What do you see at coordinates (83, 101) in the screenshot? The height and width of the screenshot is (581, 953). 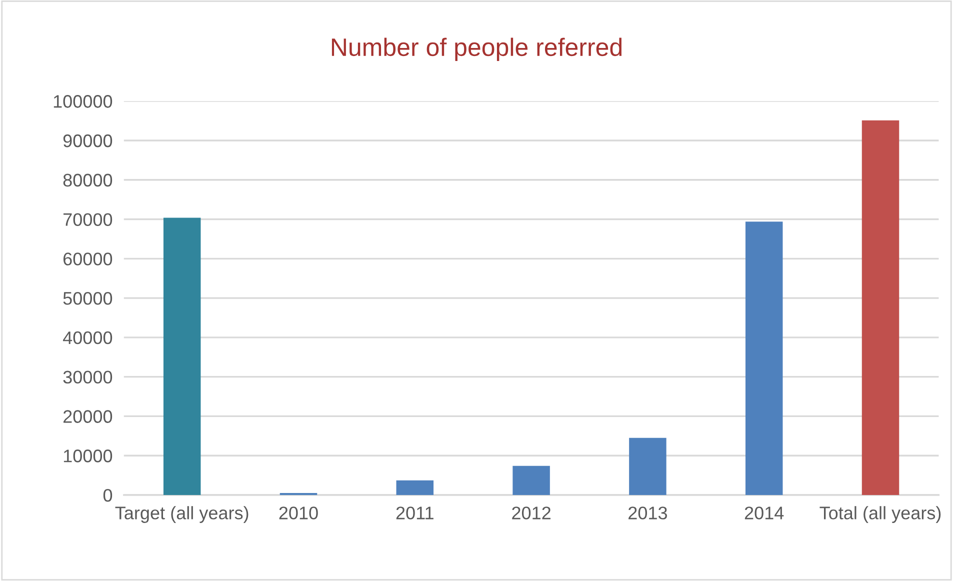 I see `y-tick-label: 100000` at bounding box center [83, 101].